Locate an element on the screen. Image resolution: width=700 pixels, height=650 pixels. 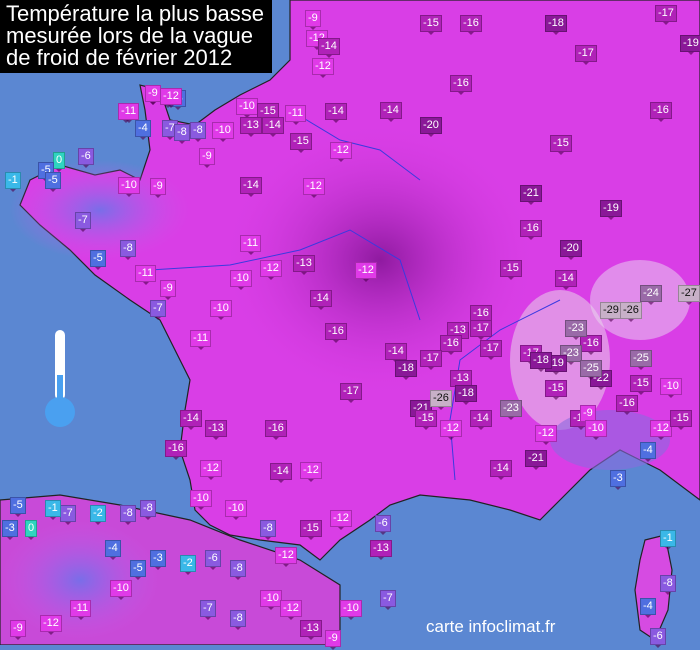
station-temperature-marker: -25 is located at coordinates (591, 370).